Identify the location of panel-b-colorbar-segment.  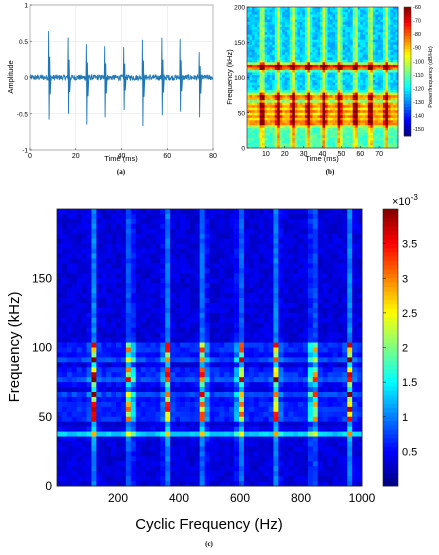
(407, 112).